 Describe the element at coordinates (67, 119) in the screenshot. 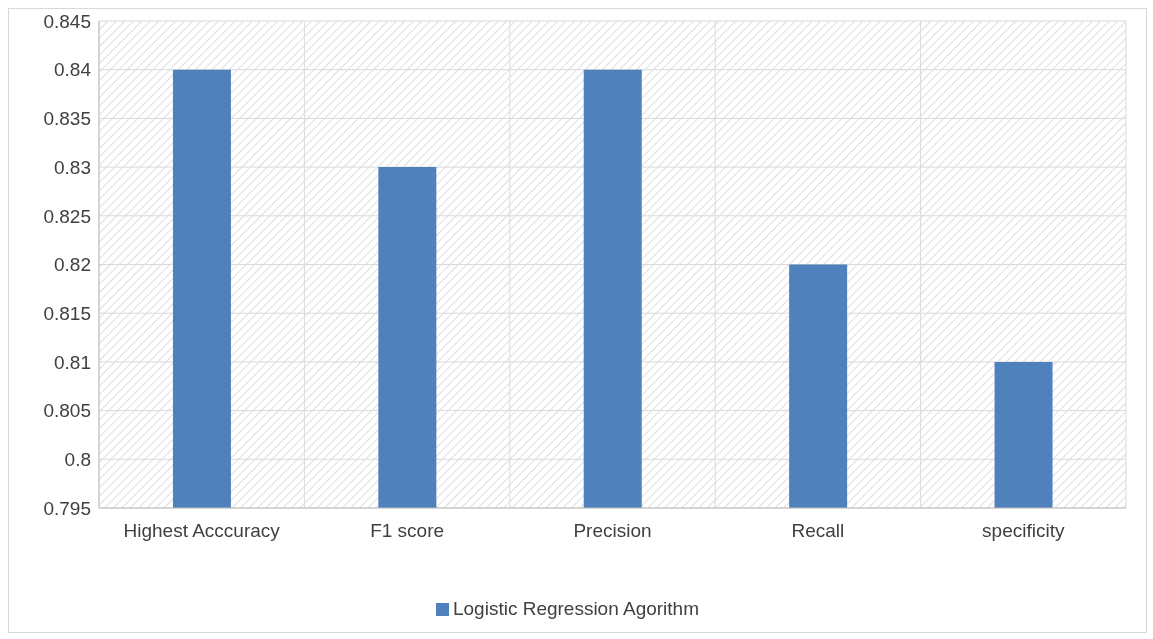

I see `y-tick-label: 0.835` at that location.